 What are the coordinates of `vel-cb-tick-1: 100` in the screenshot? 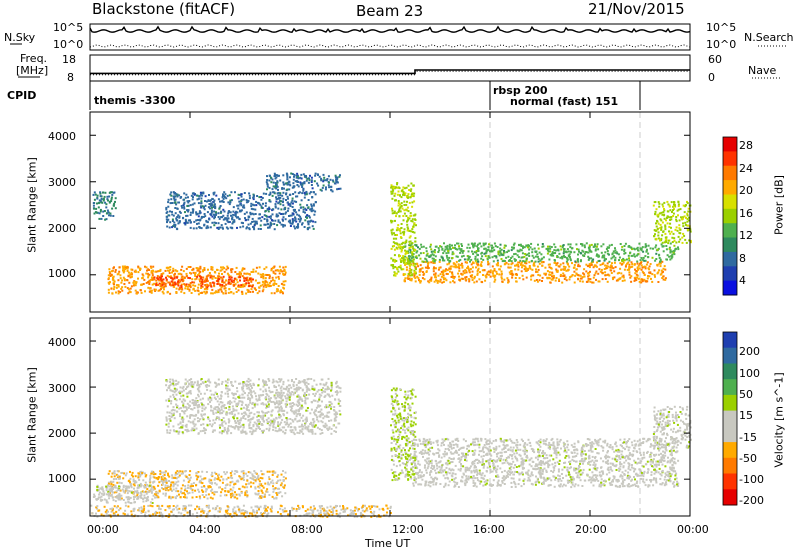 It's located at (749, 373).